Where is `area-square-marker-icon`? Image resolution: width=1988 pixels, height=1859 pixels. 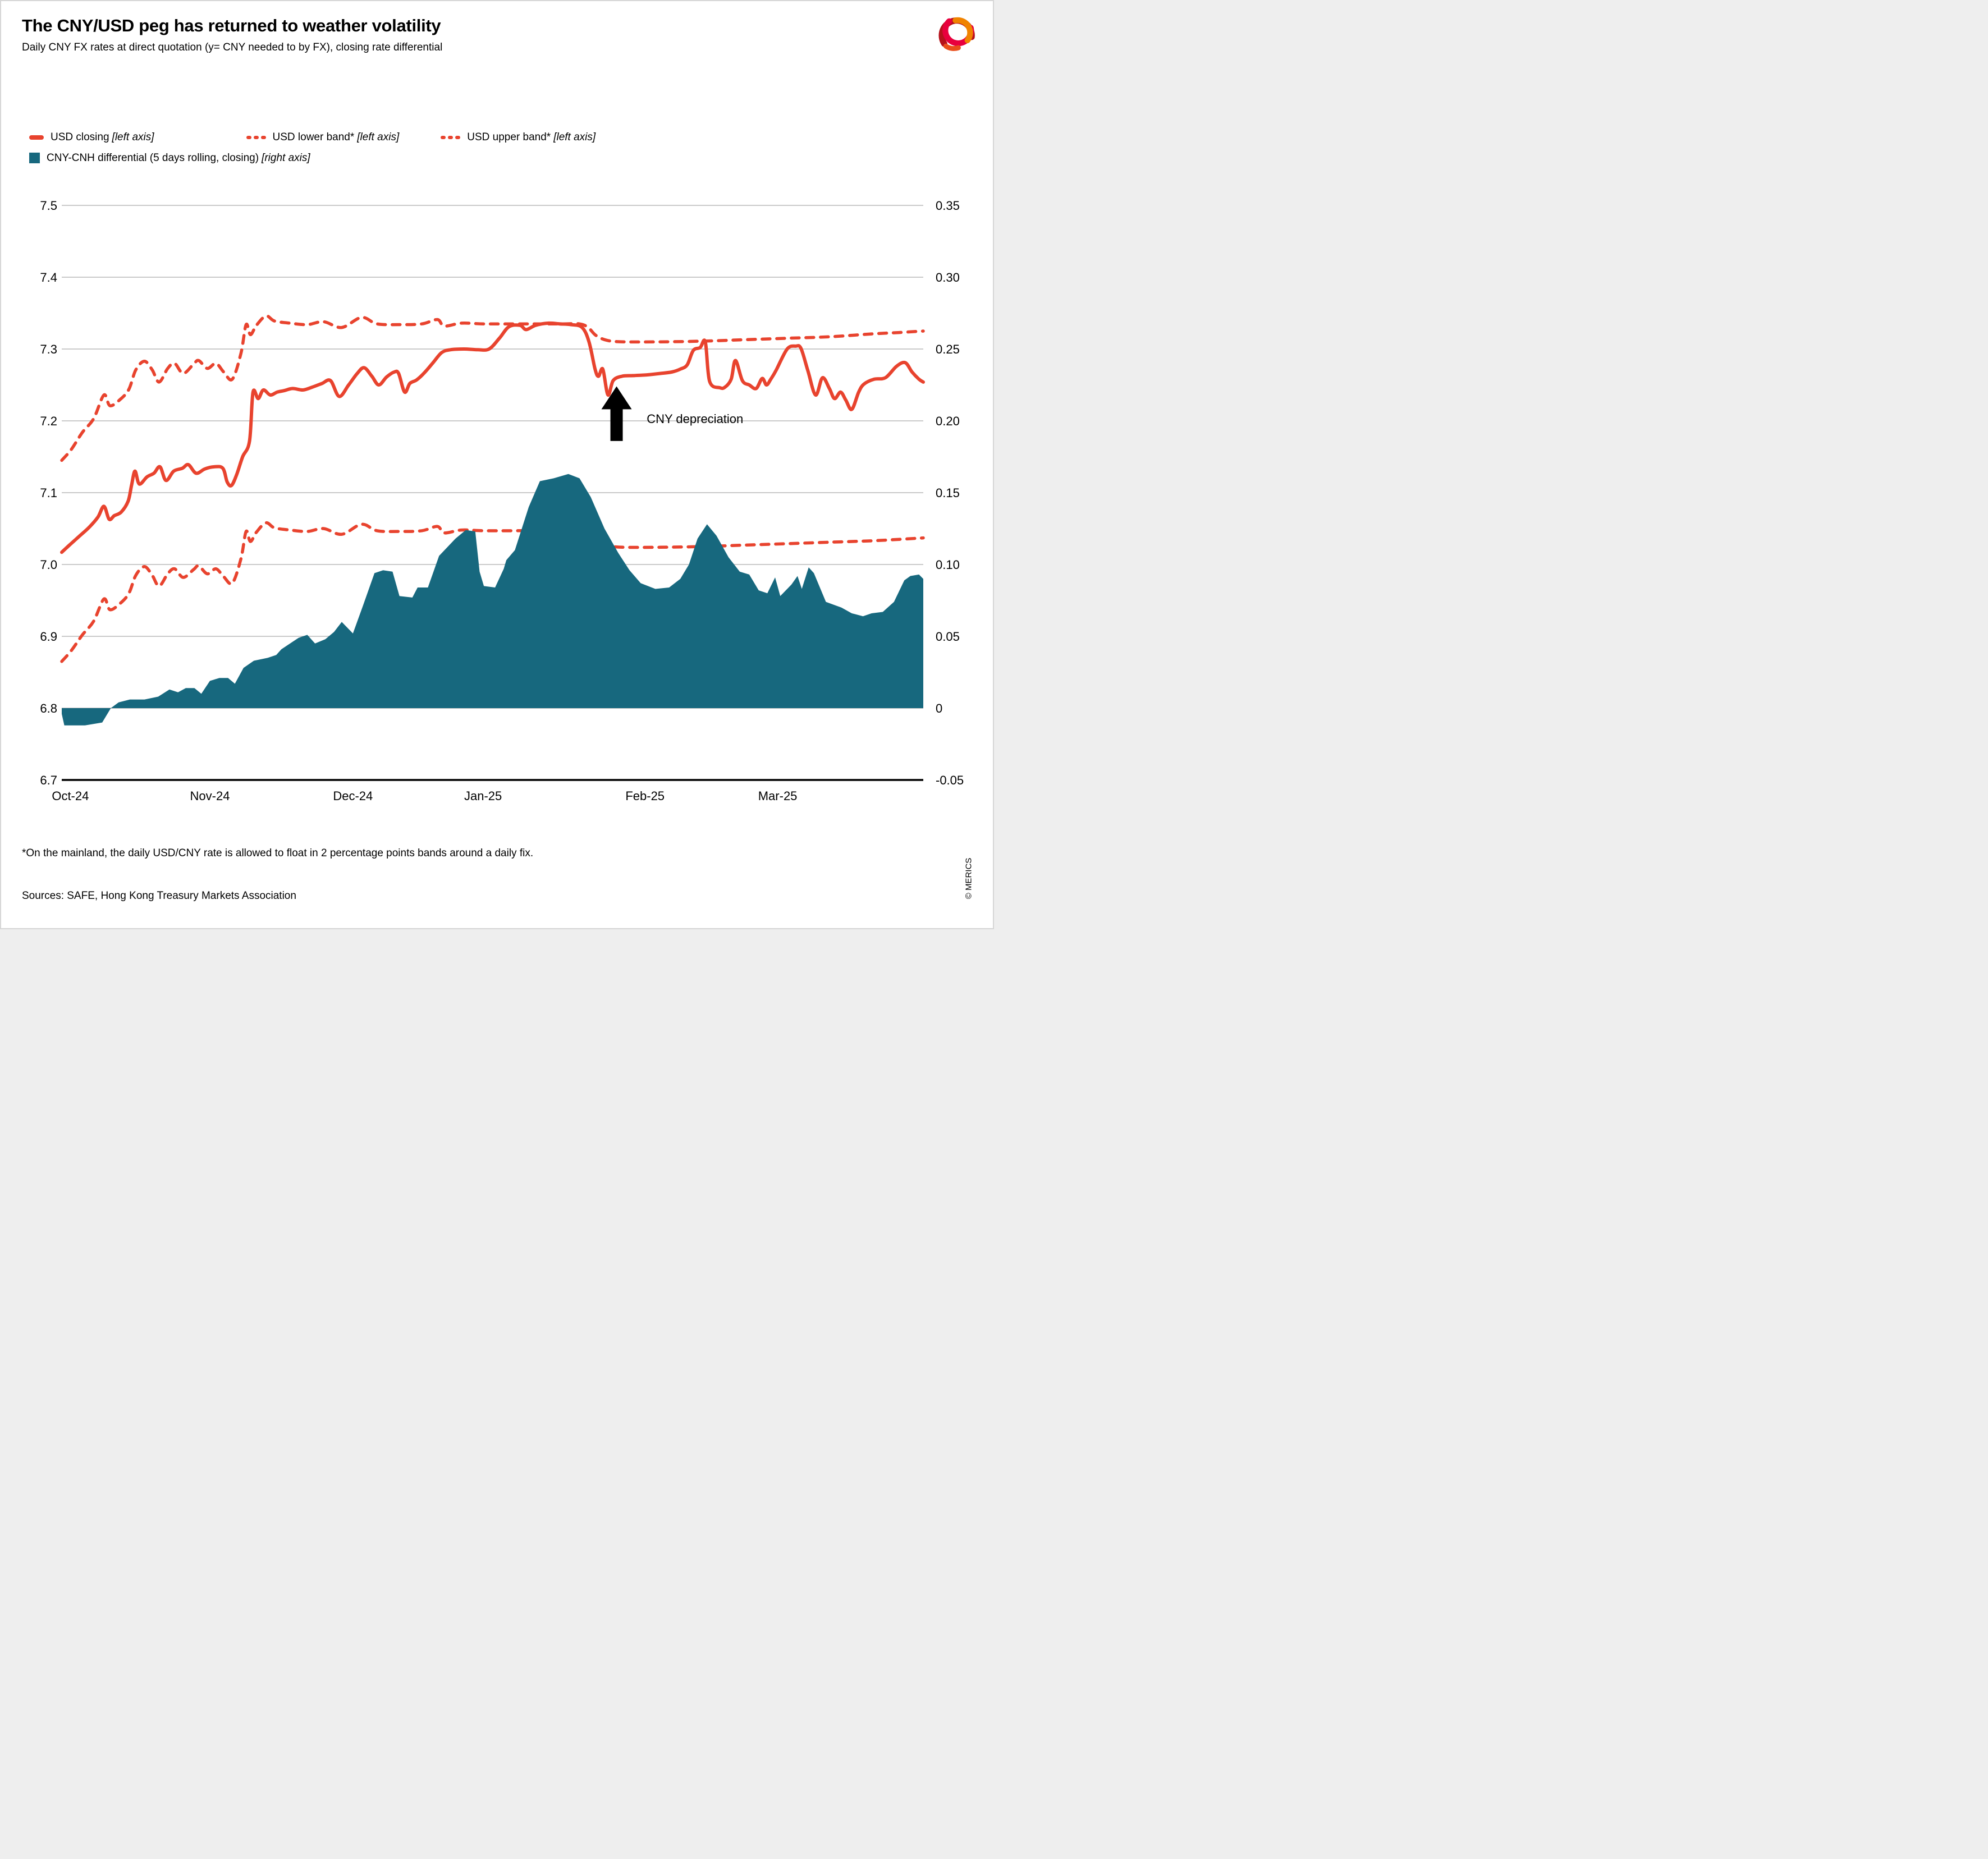 area-square-marker-icon is located at coordinates (34, 158).